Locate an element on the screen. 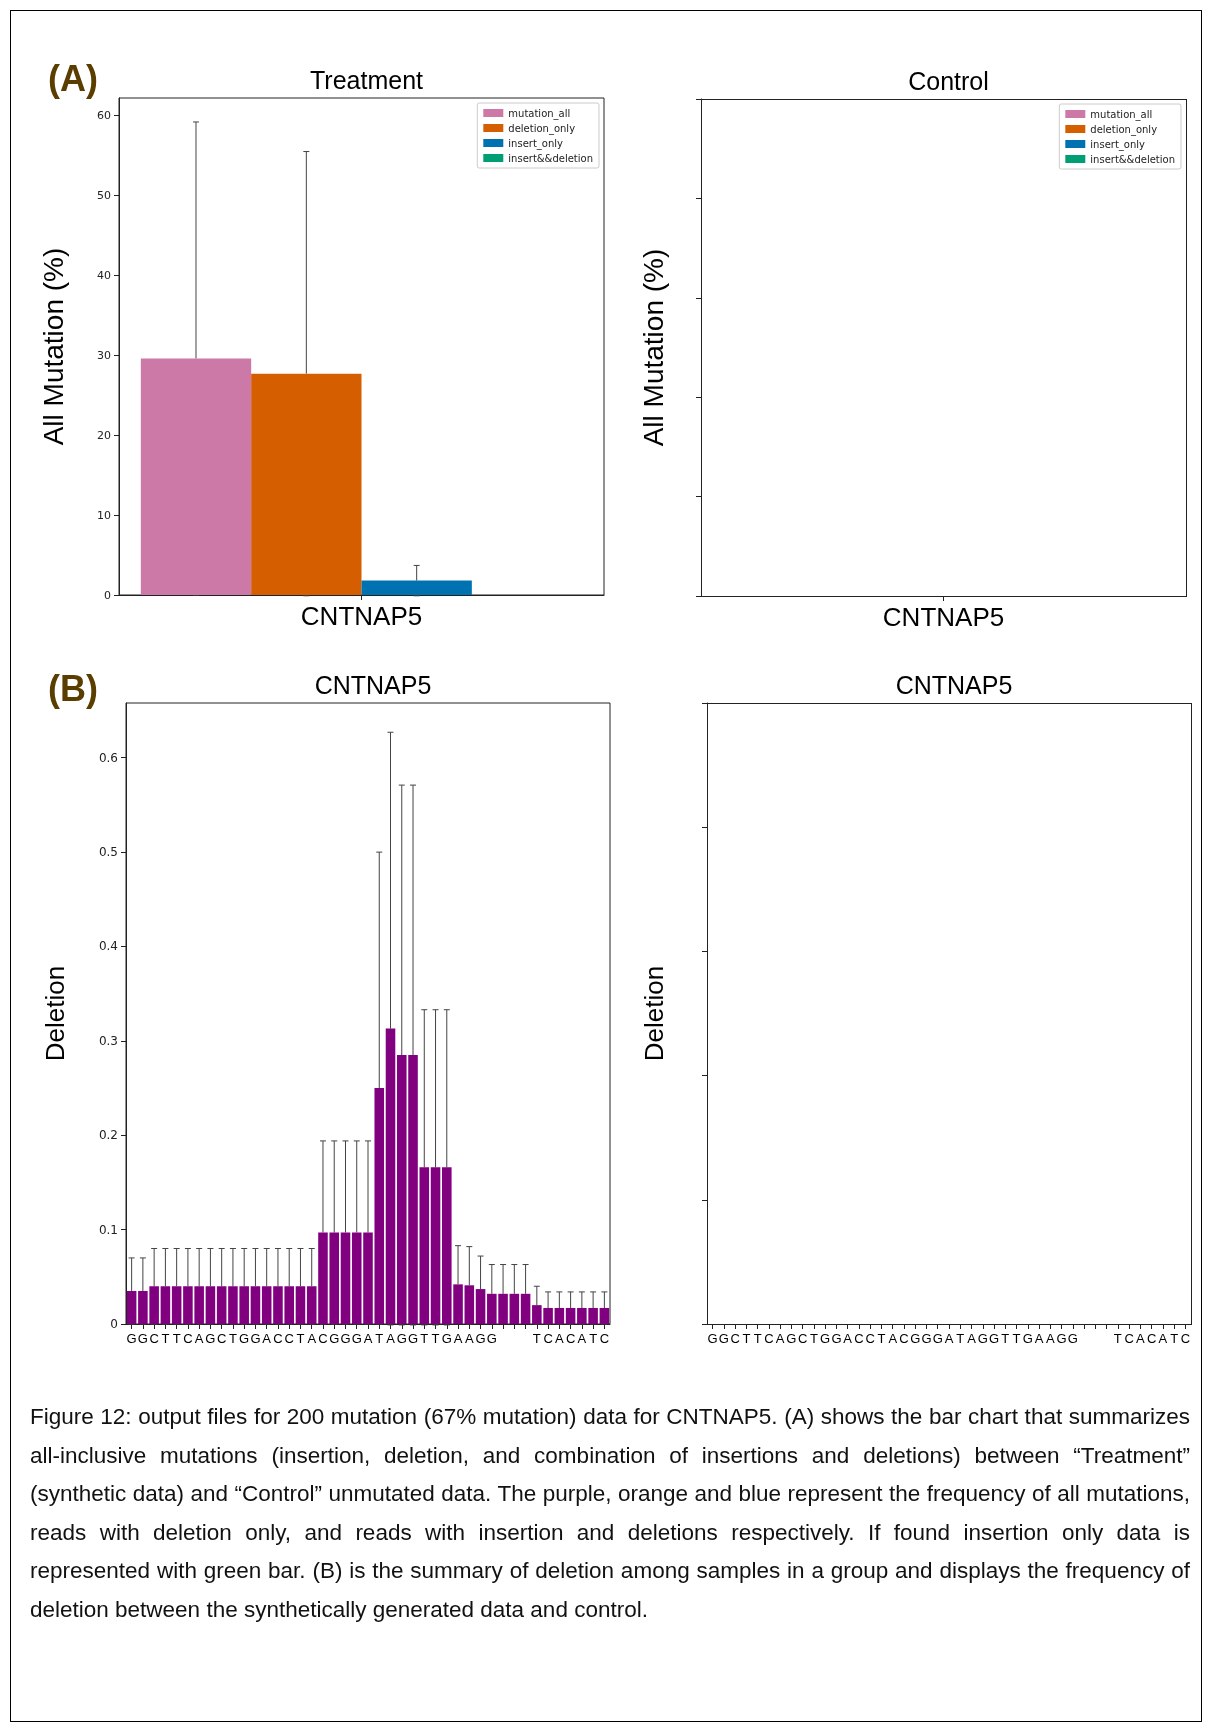 The height and width of the screenshot is (1728, 1206). chart-title: CNTNAP5 is located at coordinates (373, 684).